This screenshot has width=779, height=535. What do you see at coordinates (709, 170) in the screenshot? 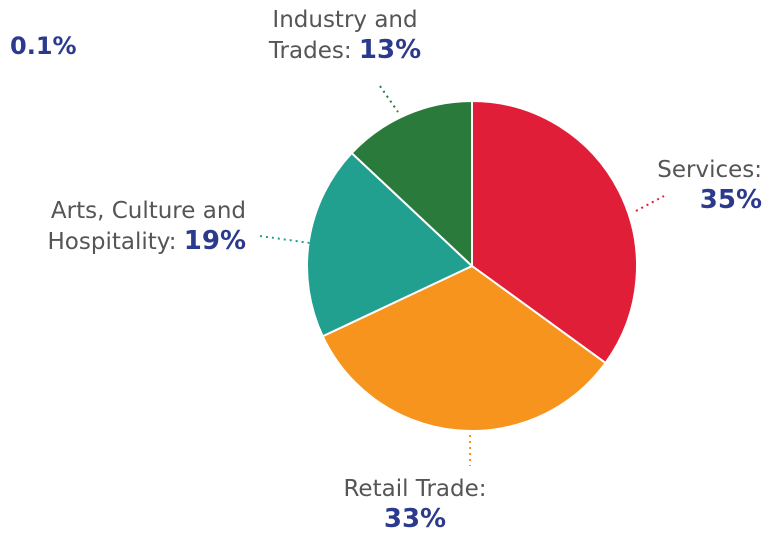
I see `category-label: Services:` at bounding box center [709, 170].